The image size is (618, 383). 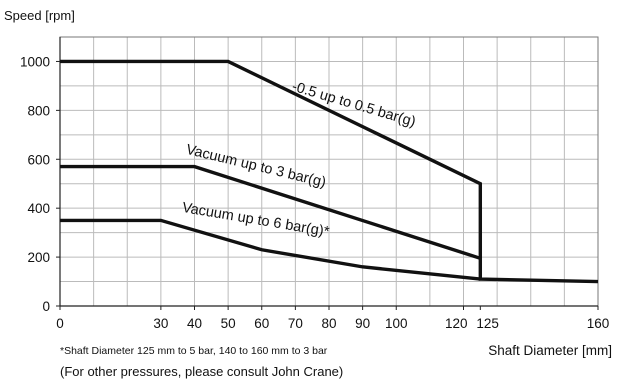 What do you see at coordinates (160, 323) in the screenshot?
I see `x-tick-label: 30` at bounding box center [160, 323].